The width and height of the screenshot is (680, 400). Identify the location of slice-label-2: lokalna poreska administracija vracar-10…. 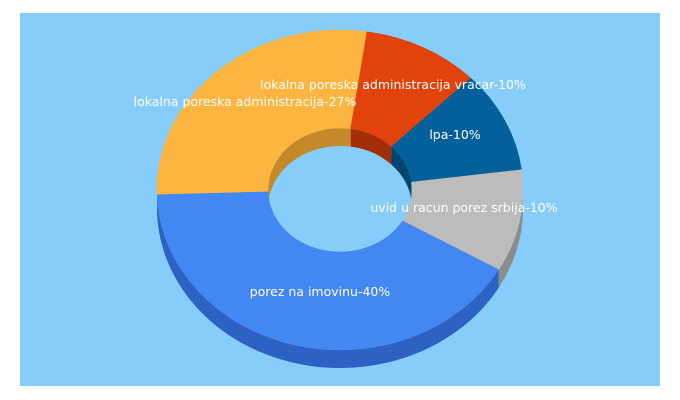
(393, 84).